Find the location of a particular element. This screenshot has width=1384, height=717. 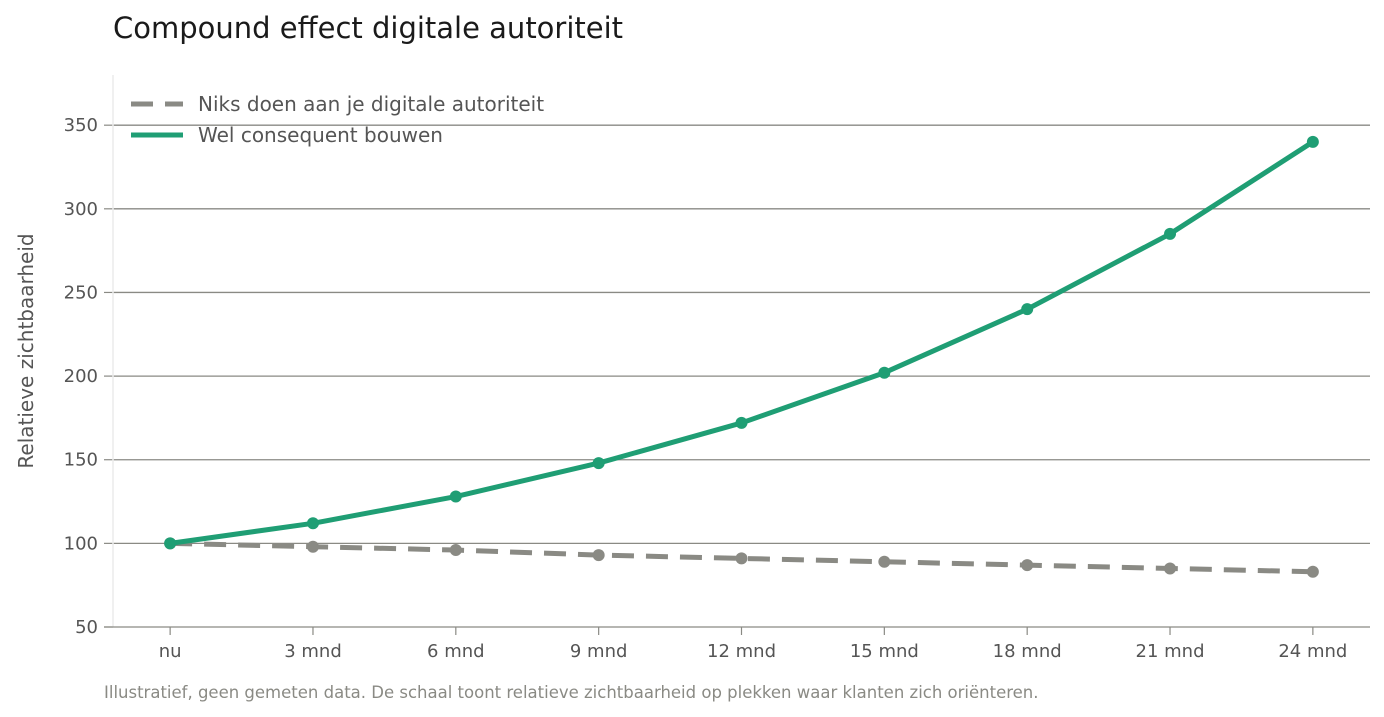

x-tick-label: 9 mnd is located at coordinates (599, 651).